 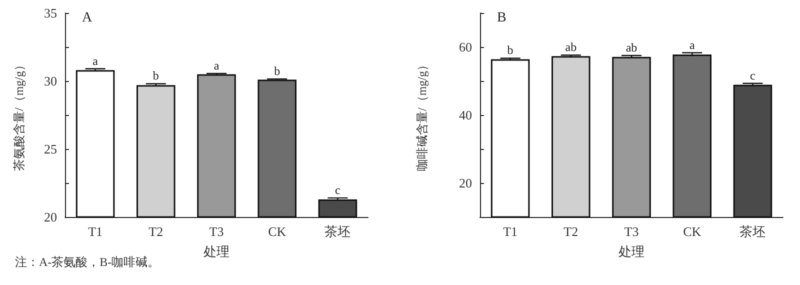 What do you see at coordinates (19, 115) in the screenshot?
I see `y-axis-title: 茶氨酸含量/（mg/g）` at bounding box center [19, 115].